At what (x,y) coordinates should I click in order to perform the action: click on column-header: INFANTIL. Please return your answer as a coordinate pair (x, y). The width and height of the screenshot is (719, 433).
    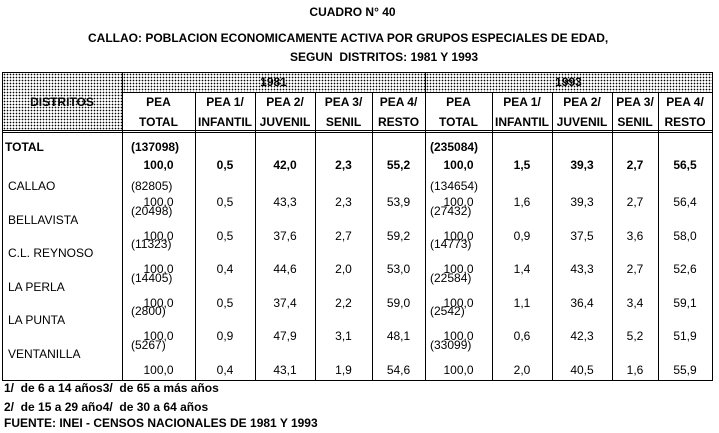
    Looking at the image, I should click on (522, 122).